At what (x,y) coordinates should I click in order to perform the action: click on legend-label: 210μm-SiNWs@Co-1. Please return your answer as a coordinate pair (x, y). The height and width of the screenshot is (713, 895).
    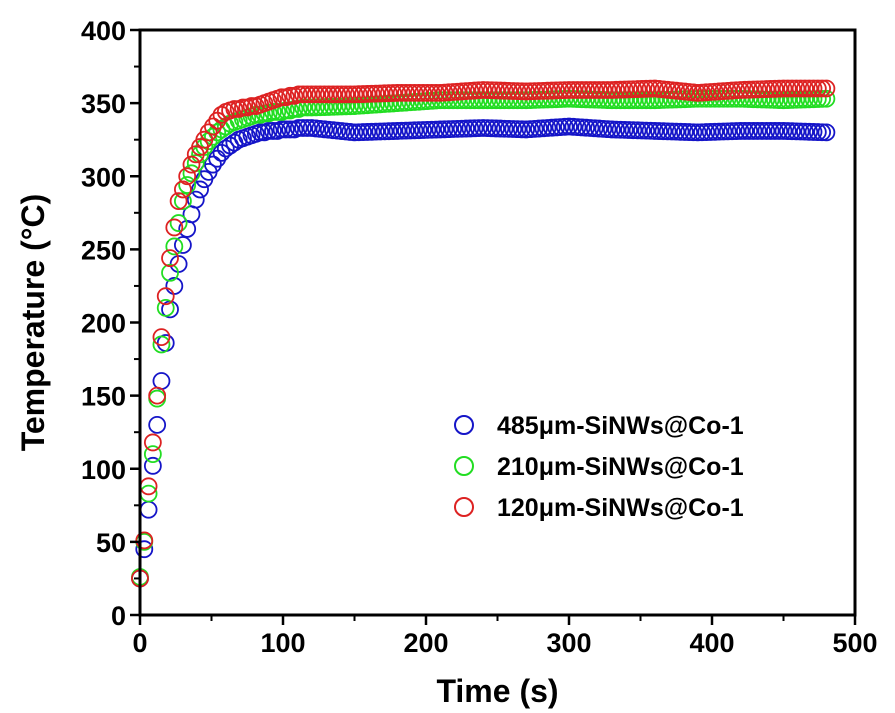
    Looking at the image, I should click on (620, 467).